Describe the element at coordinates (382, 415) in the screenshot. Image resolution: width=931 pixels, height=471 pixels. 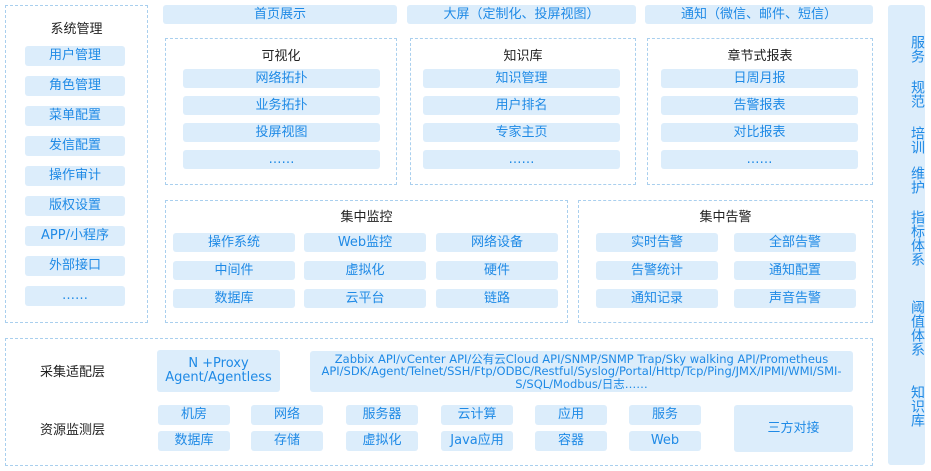
I see `resource-item: 服务器` at that location.